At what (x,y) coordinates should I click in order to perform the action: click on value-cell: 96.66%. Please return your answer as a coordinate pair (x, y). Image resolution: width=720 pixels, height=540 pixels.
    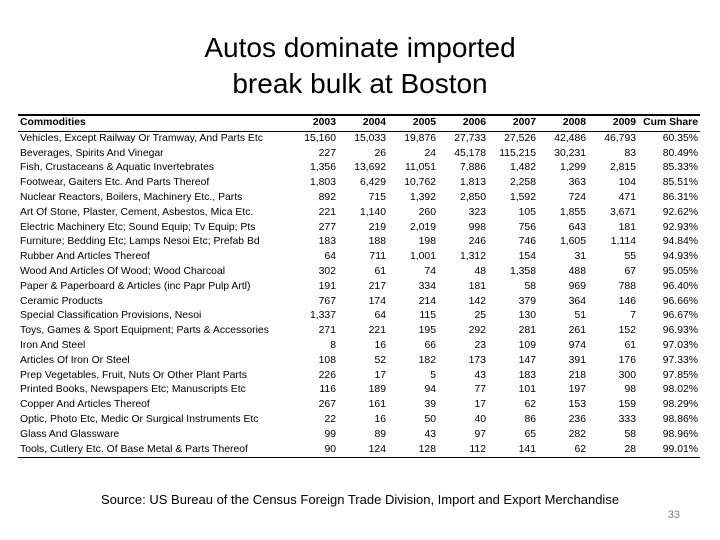
    Looking at the image, I should click on (680, 301).